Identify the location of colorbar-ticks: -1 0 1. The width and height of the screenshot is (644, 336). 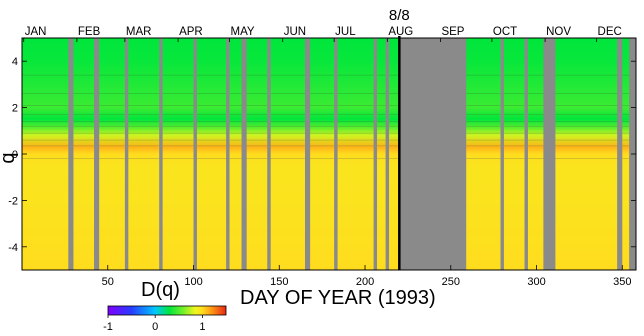
(154, 324).